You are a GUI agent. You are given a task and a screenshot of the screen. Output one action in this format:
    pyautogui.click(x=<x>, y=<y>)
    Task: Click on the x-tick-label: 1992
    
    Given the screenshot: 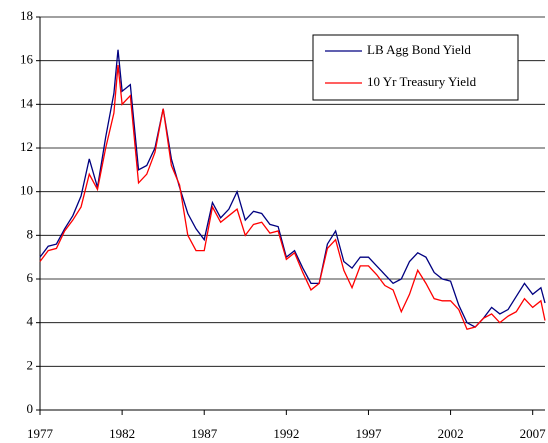 What is the action you would take?
    pyautogui.click(x=286, y=433)
    